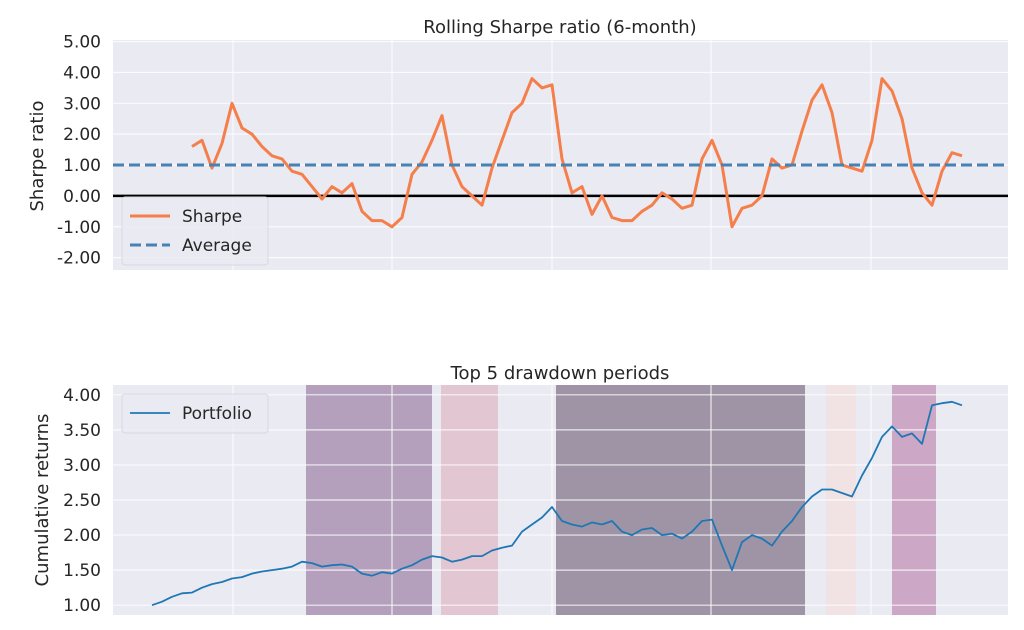  Describe the element at coordinates (212, 217) in the screenshot. I see `legend-label-sharpe: Sharpe` at that location.